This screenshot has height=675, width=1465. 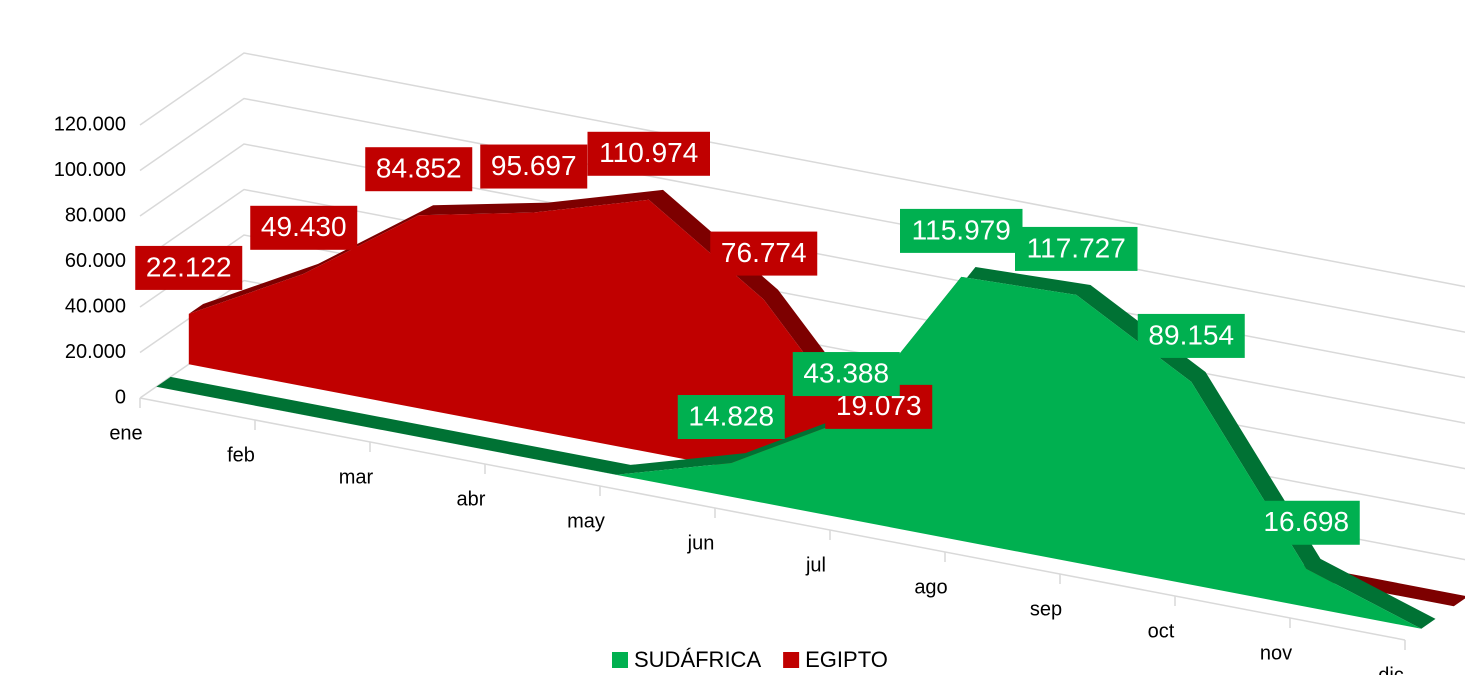 I want to click on data-label: 115.979, so click(x=961, y=229).